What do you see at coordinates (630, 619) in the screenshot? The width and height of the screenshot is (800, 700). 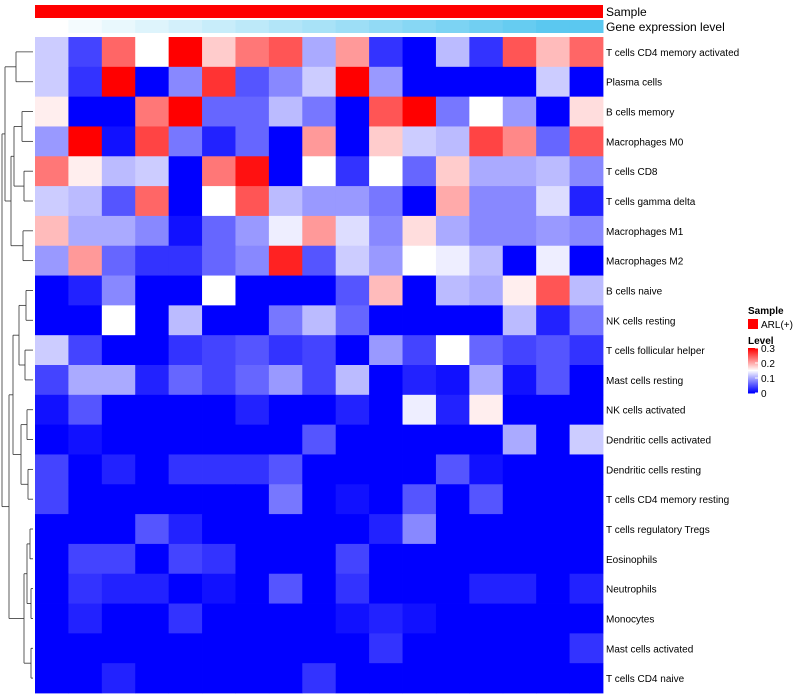 I see `row-label: Monocytes` at bounding box center [630, 619].